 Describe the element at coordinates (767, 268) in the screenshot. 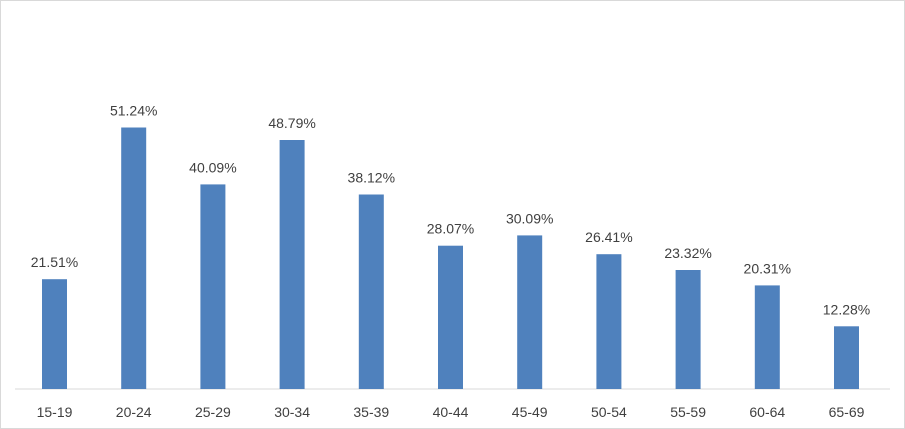

I see `data-label-60-64: 20.31%` at that location.